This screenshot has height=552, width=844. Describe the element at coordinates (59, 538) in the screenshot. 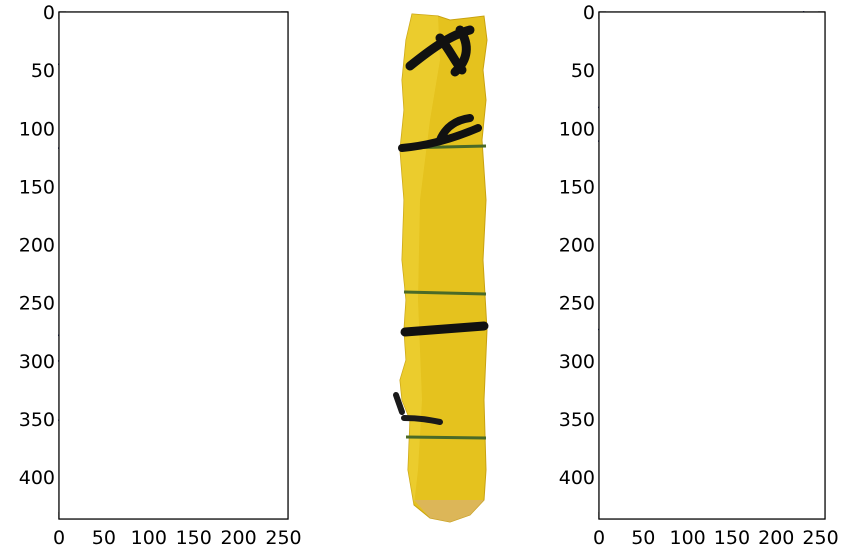

I see `left-xtick-label: 0` at that location.